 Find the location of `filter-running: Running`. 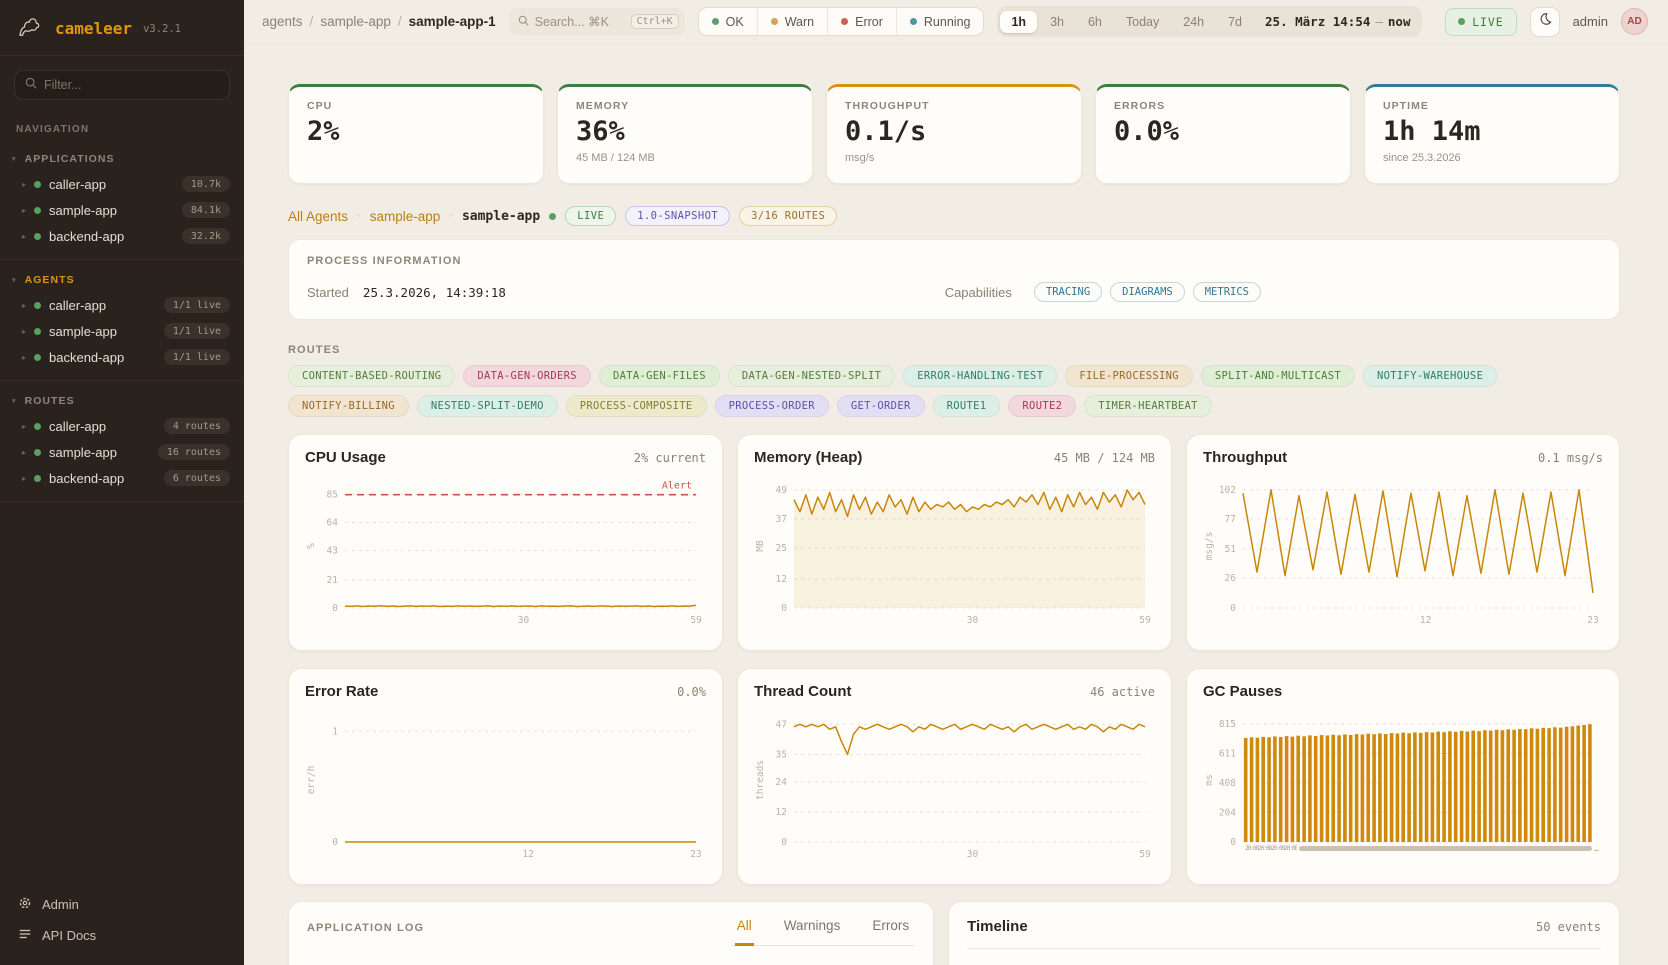

filter-running: Running is located at coordinates (940, 21).